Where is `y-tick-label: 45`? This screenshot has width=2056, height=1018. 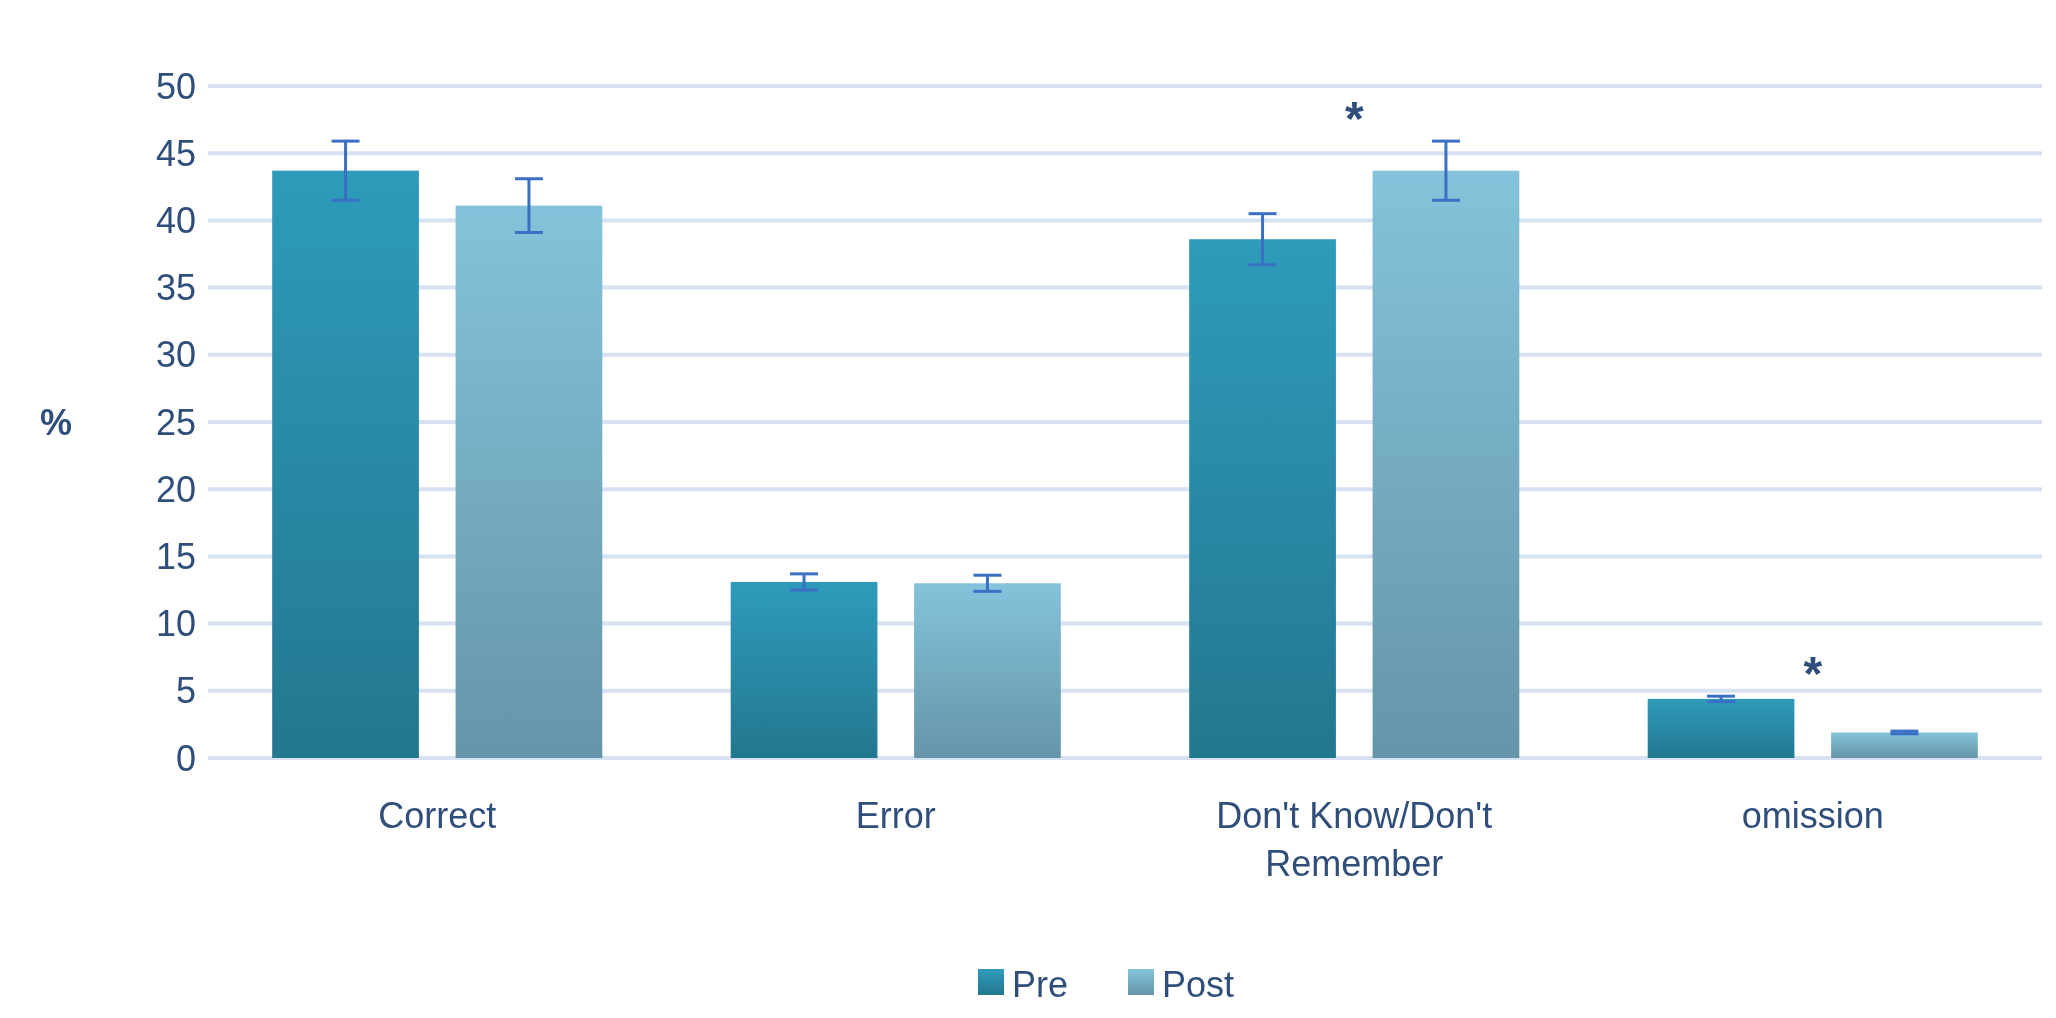
y-tick-label: 45 is located at coordinates (175, 153).